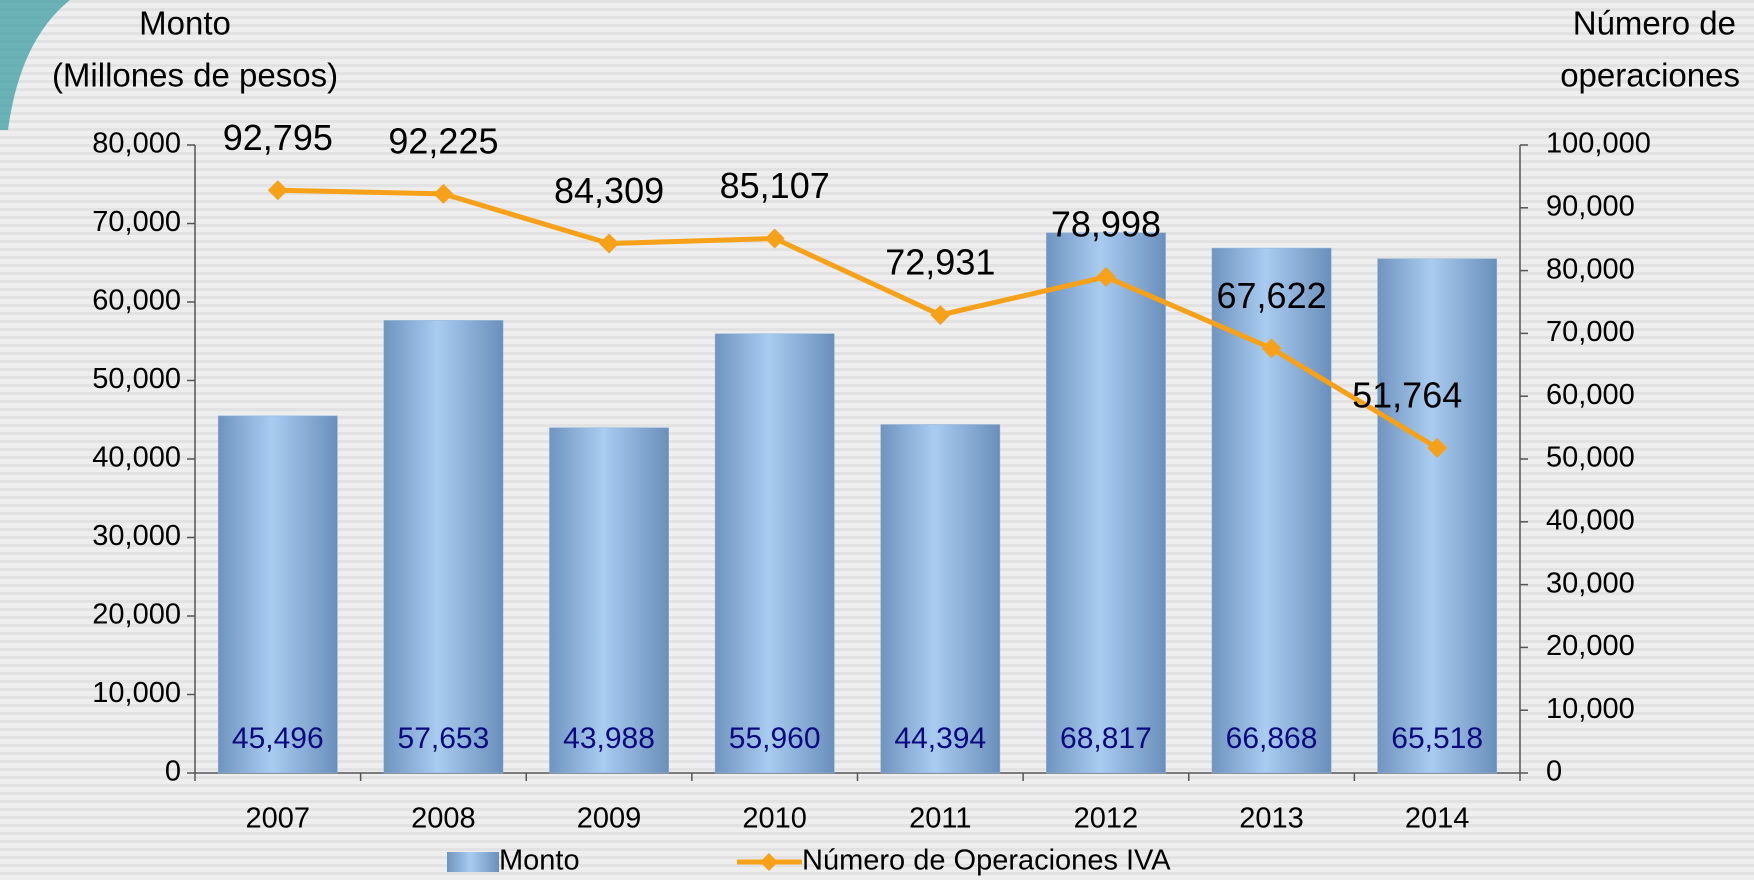 The height and width of the screenshot is (880, 1754). Describe the element at coordinates (1106, 223) in the screenshot. I see `line-label: 78,998` at that location.